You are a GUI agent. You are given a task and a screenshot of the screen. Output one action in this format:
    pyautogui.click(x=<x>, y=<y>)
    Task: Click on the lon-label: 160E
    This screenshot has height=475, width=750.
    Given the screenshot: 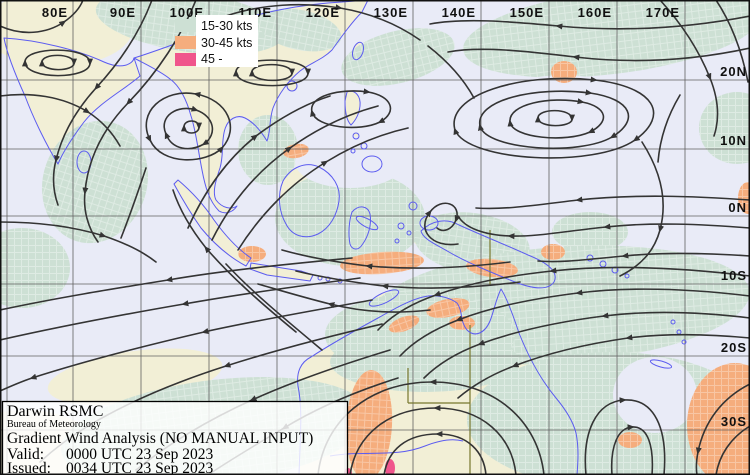 What is the action you would take?
    pyautogui.click(x=595, y=12)
    